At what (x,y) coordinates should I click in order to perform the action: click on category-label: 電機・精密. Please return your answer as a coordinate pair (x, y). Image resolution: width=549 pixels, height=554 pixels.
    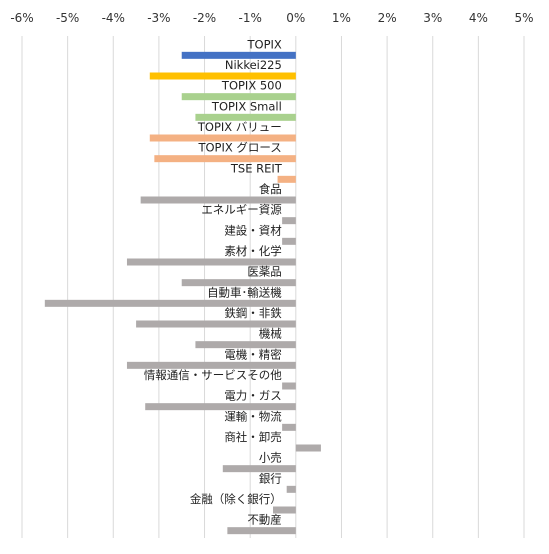
    Looking at the image, I should click on (253, 354).